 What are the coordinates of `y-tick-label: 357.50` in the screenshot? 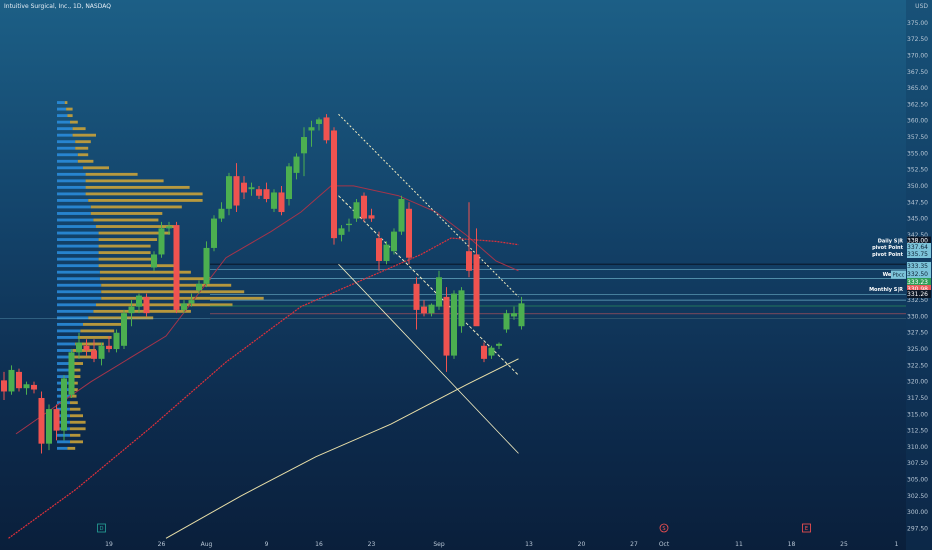 It's located at (917, 137).